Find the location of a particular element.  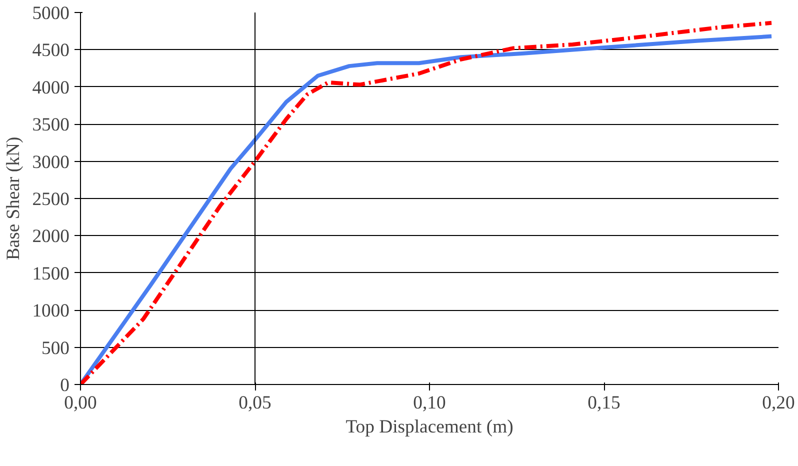

y-tick-label: 2000 is located at coordinates (51, 237).